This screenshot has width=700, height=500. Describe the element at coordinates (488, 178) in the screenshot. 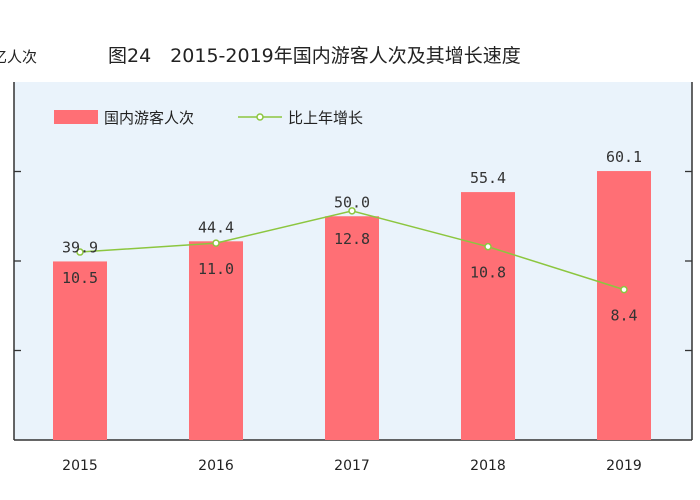

I see `bar-value-label: 55.4` at that location.